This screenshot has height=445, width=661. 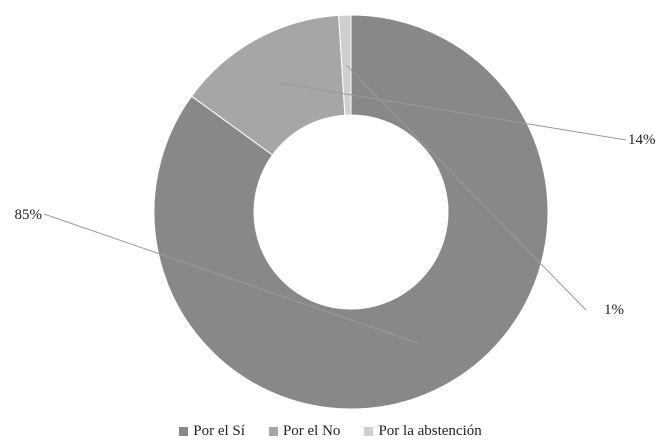 I want to click on legend-item-3: Por la abstención, so click(x=423, y=431).